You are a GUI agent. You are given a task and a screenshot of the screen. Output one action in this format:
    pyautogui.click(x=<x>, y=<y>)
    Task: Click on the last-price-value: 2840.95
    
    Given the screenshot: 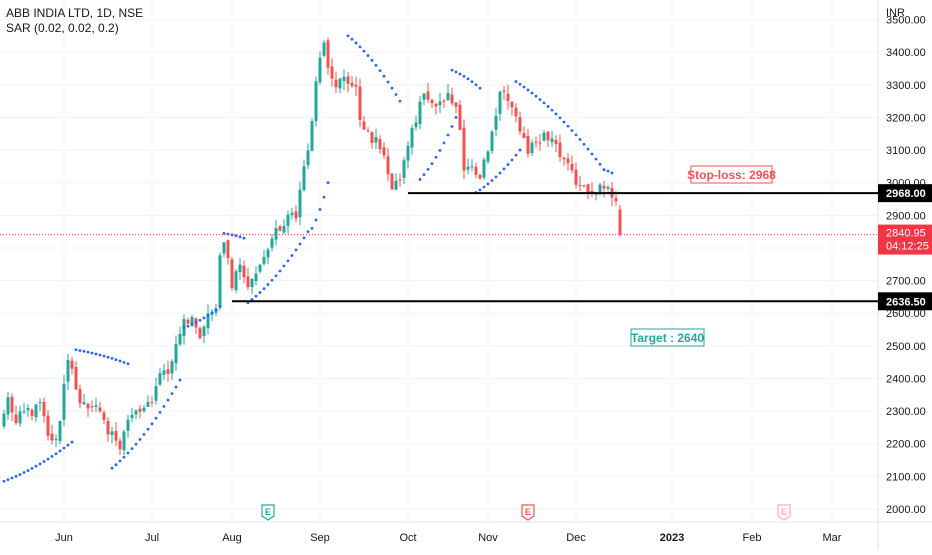 What is the action you would take?
    pyautogui.click(x=906, y=234)
    